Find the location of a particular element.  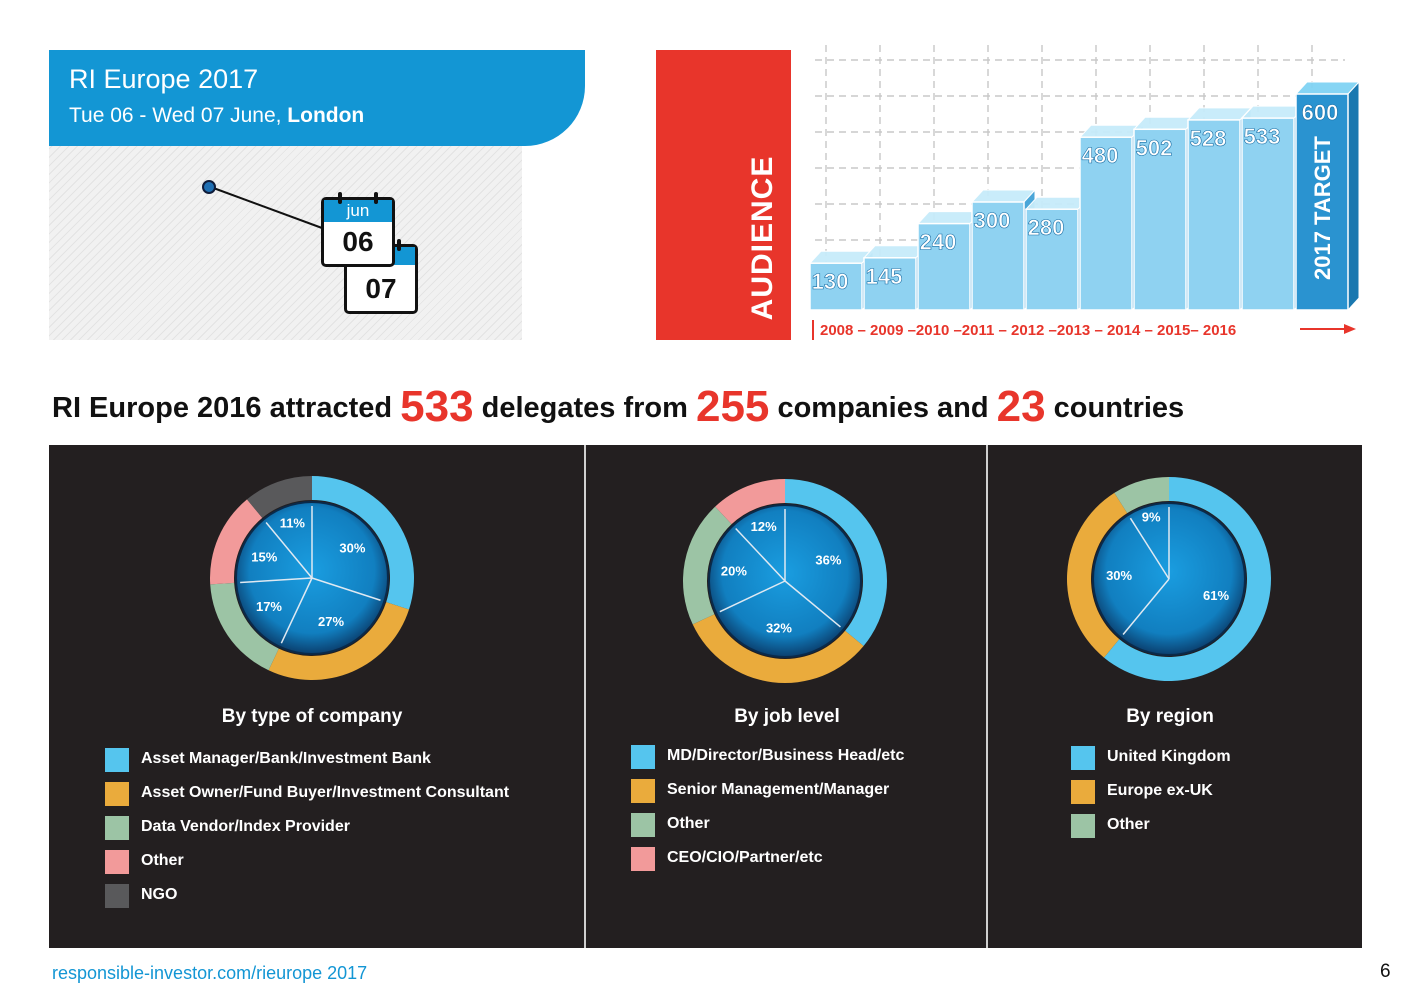

map-connector-line is located at coordinates (265, 207).